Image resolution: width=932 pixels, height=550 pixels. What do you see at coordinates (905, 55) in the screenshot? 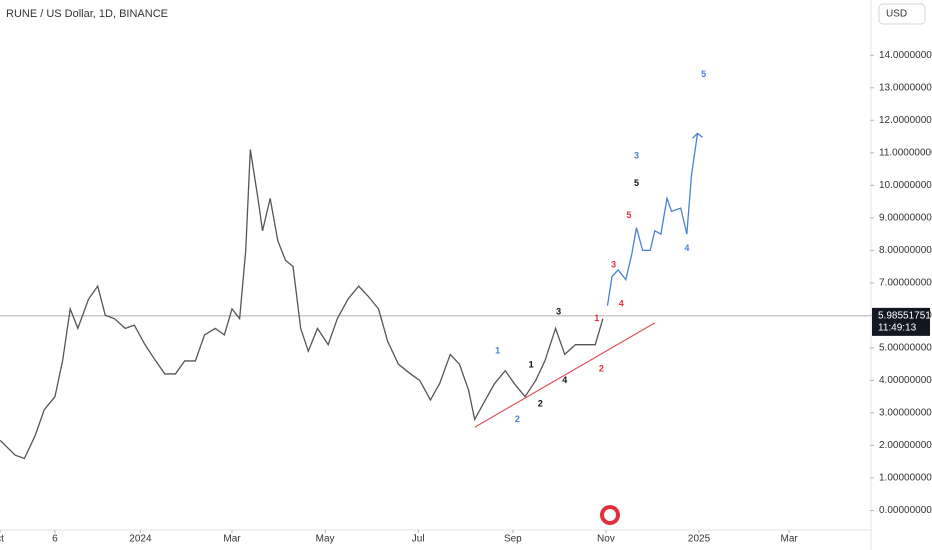
I see `y-tick-label: 14.00000000` at bounding box center [905, 55].